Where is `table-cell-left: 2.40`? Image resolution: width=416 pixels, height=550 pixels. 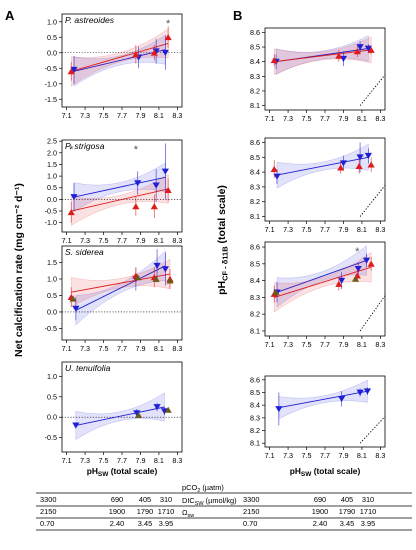
table-cell-left: 2.40 is located at coordinates (117, 523).